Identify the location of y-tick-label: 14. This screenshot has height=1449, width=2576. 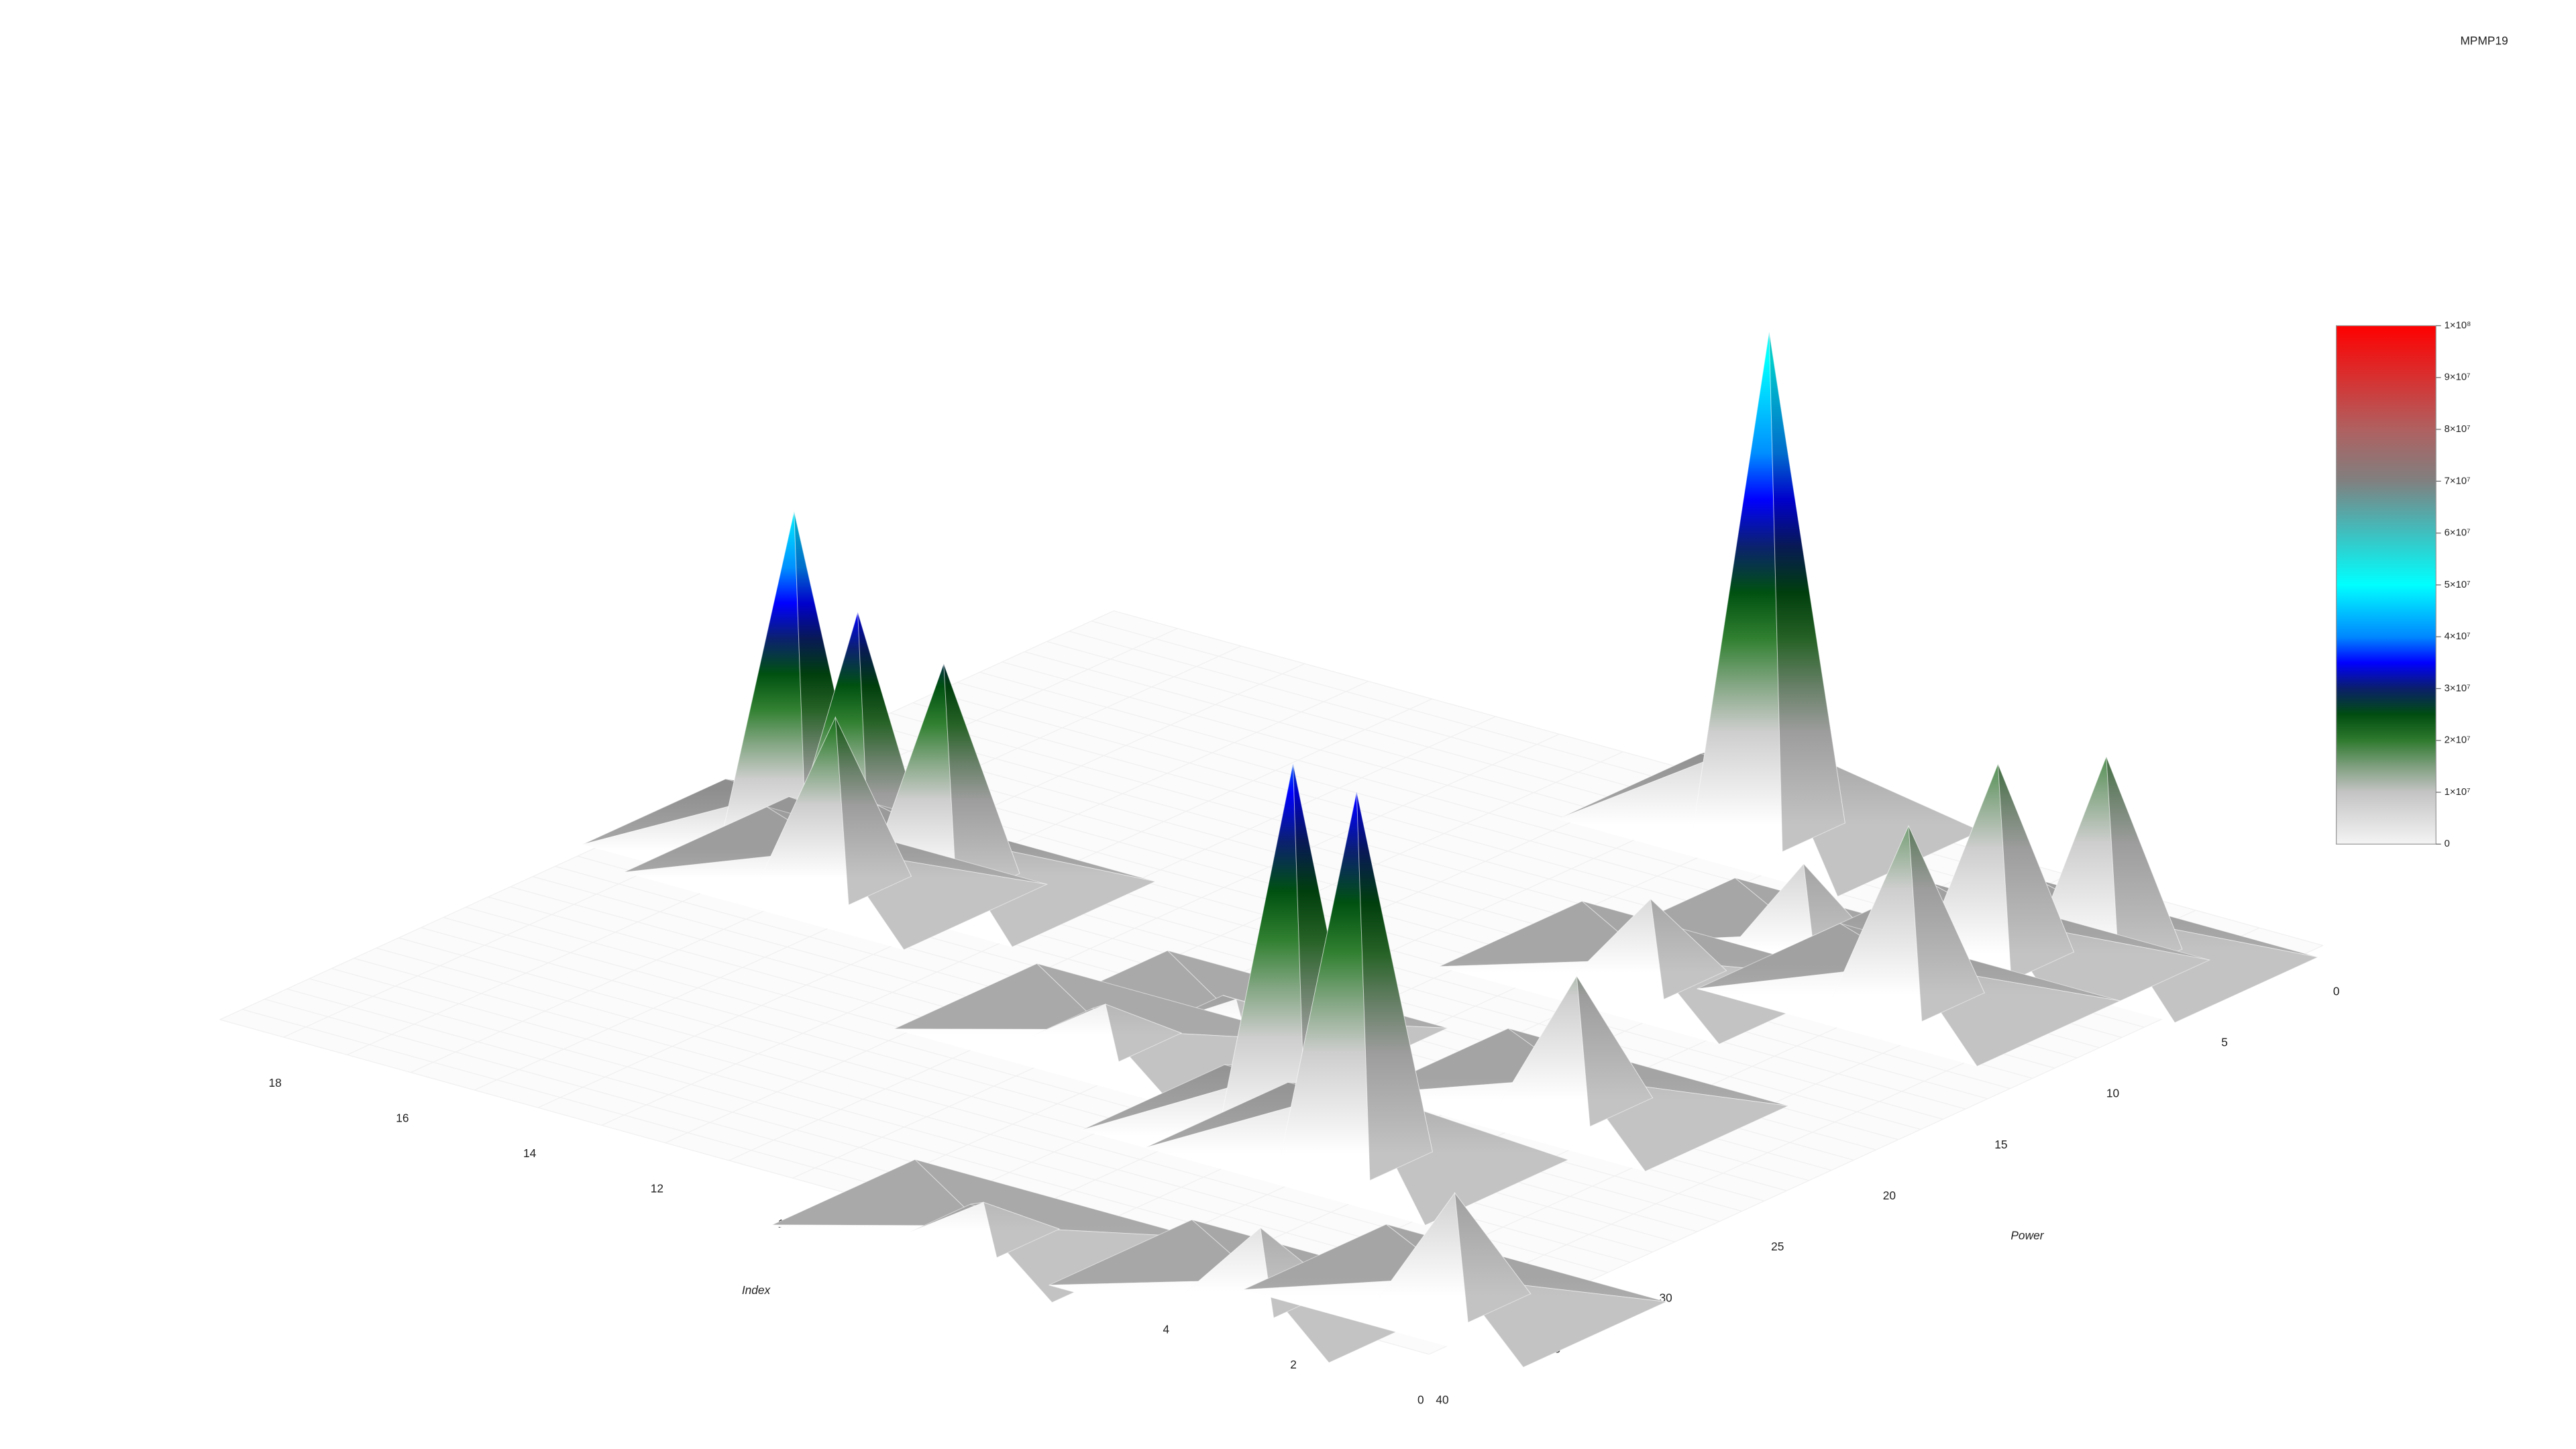
(530, 1153).